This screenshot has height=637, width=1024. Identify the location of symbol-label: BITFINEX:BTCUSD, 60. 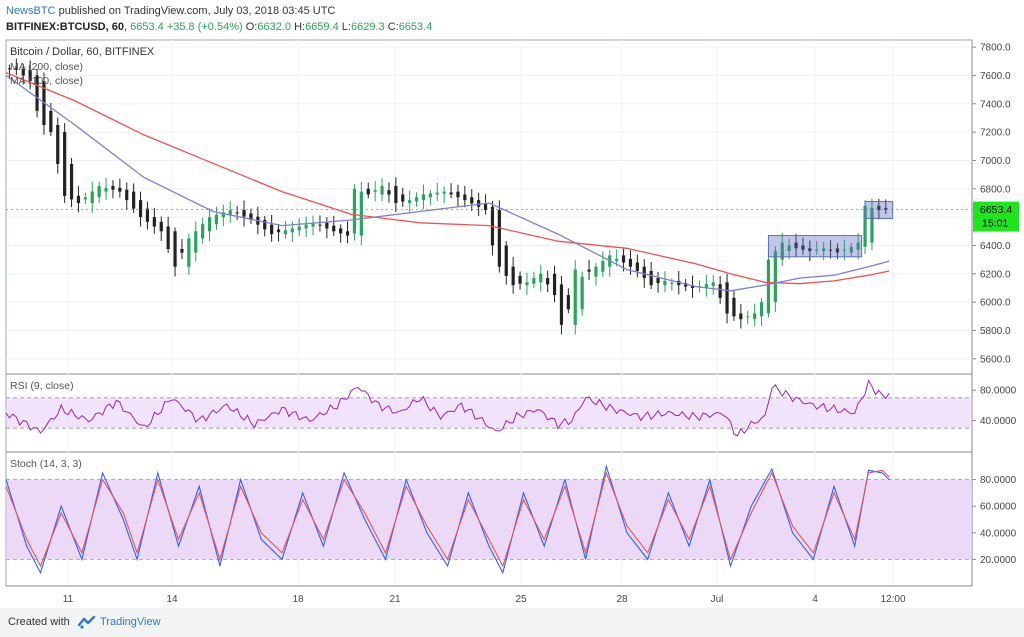
(65, 27).